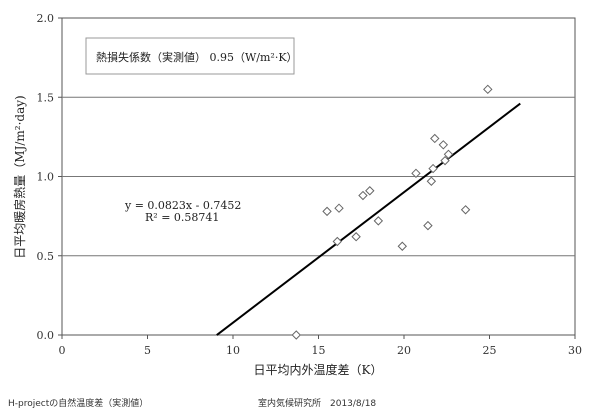 The width and height of the screenshot is (600, 419). What do you see at coordinates (233, 350) in the screenshot?
I see `x-tick-label: 10` at bounding box center [233, 350].